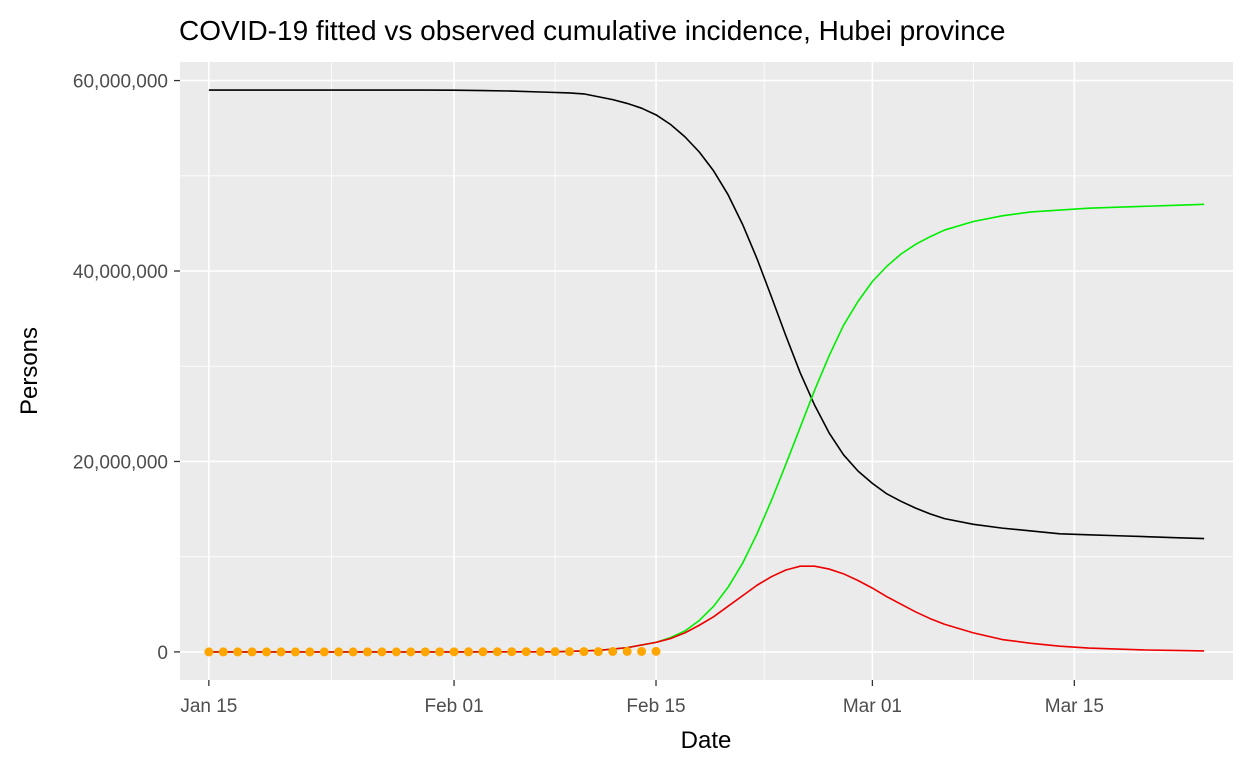  What do you see at coordinates (120, 462) in the screenshot?
I see `y-tick-label: 20,000,000` at bounding box center [120, 462].